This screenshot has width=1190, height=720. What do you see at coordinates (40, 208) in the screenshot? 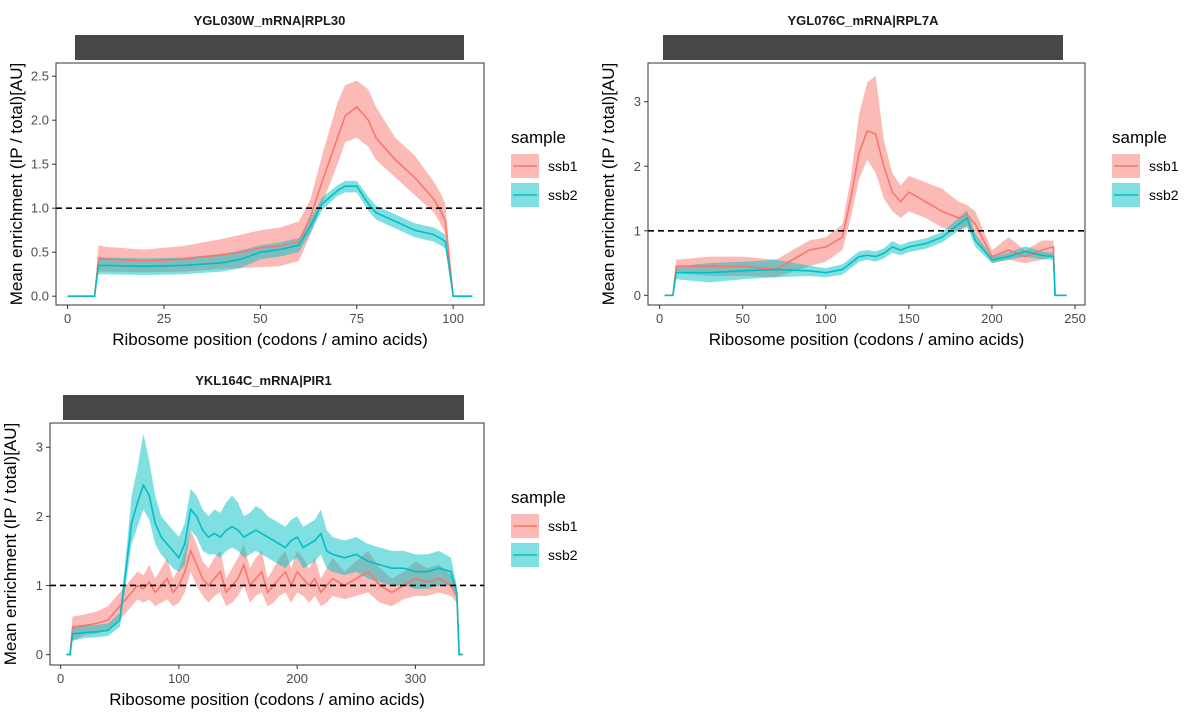
I see `y-tick-label: 1.0` at bounding box center [40, 208].